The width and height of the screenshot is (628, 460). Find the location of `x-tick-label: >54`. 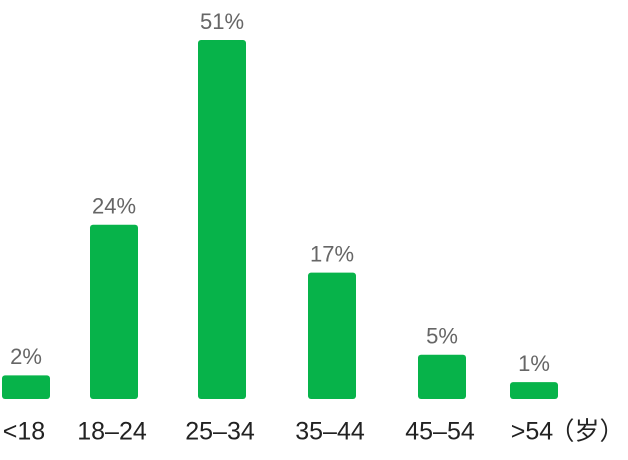

x-tick-label: >54 is located at coordinates (532, 432).